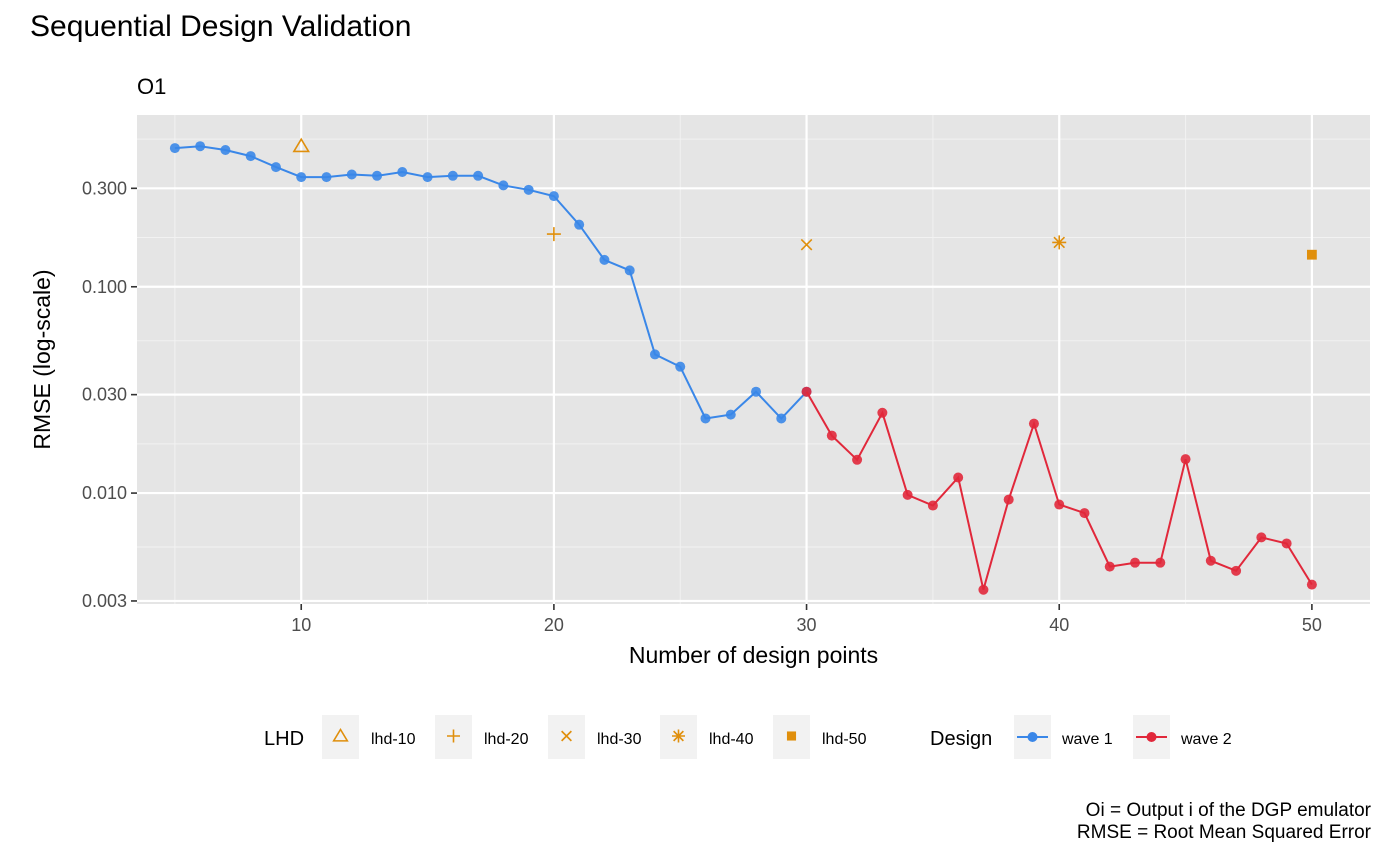 The height and width of the screenshot is (865, 1400). Describe the element at coordinates (152, 86) in the screenshot. I see `facet-label: O1` at that location.